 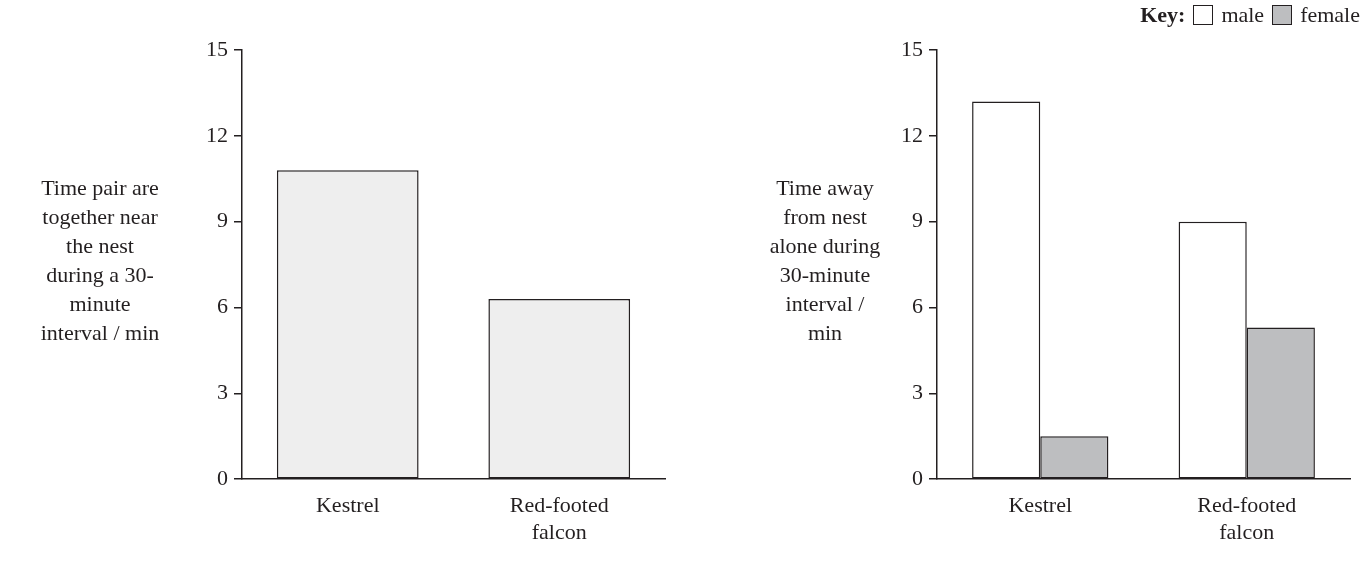 I want to click on y-axis-title: Time away from nest alone during 30-minute interval / min, so click(x=825, y=260).